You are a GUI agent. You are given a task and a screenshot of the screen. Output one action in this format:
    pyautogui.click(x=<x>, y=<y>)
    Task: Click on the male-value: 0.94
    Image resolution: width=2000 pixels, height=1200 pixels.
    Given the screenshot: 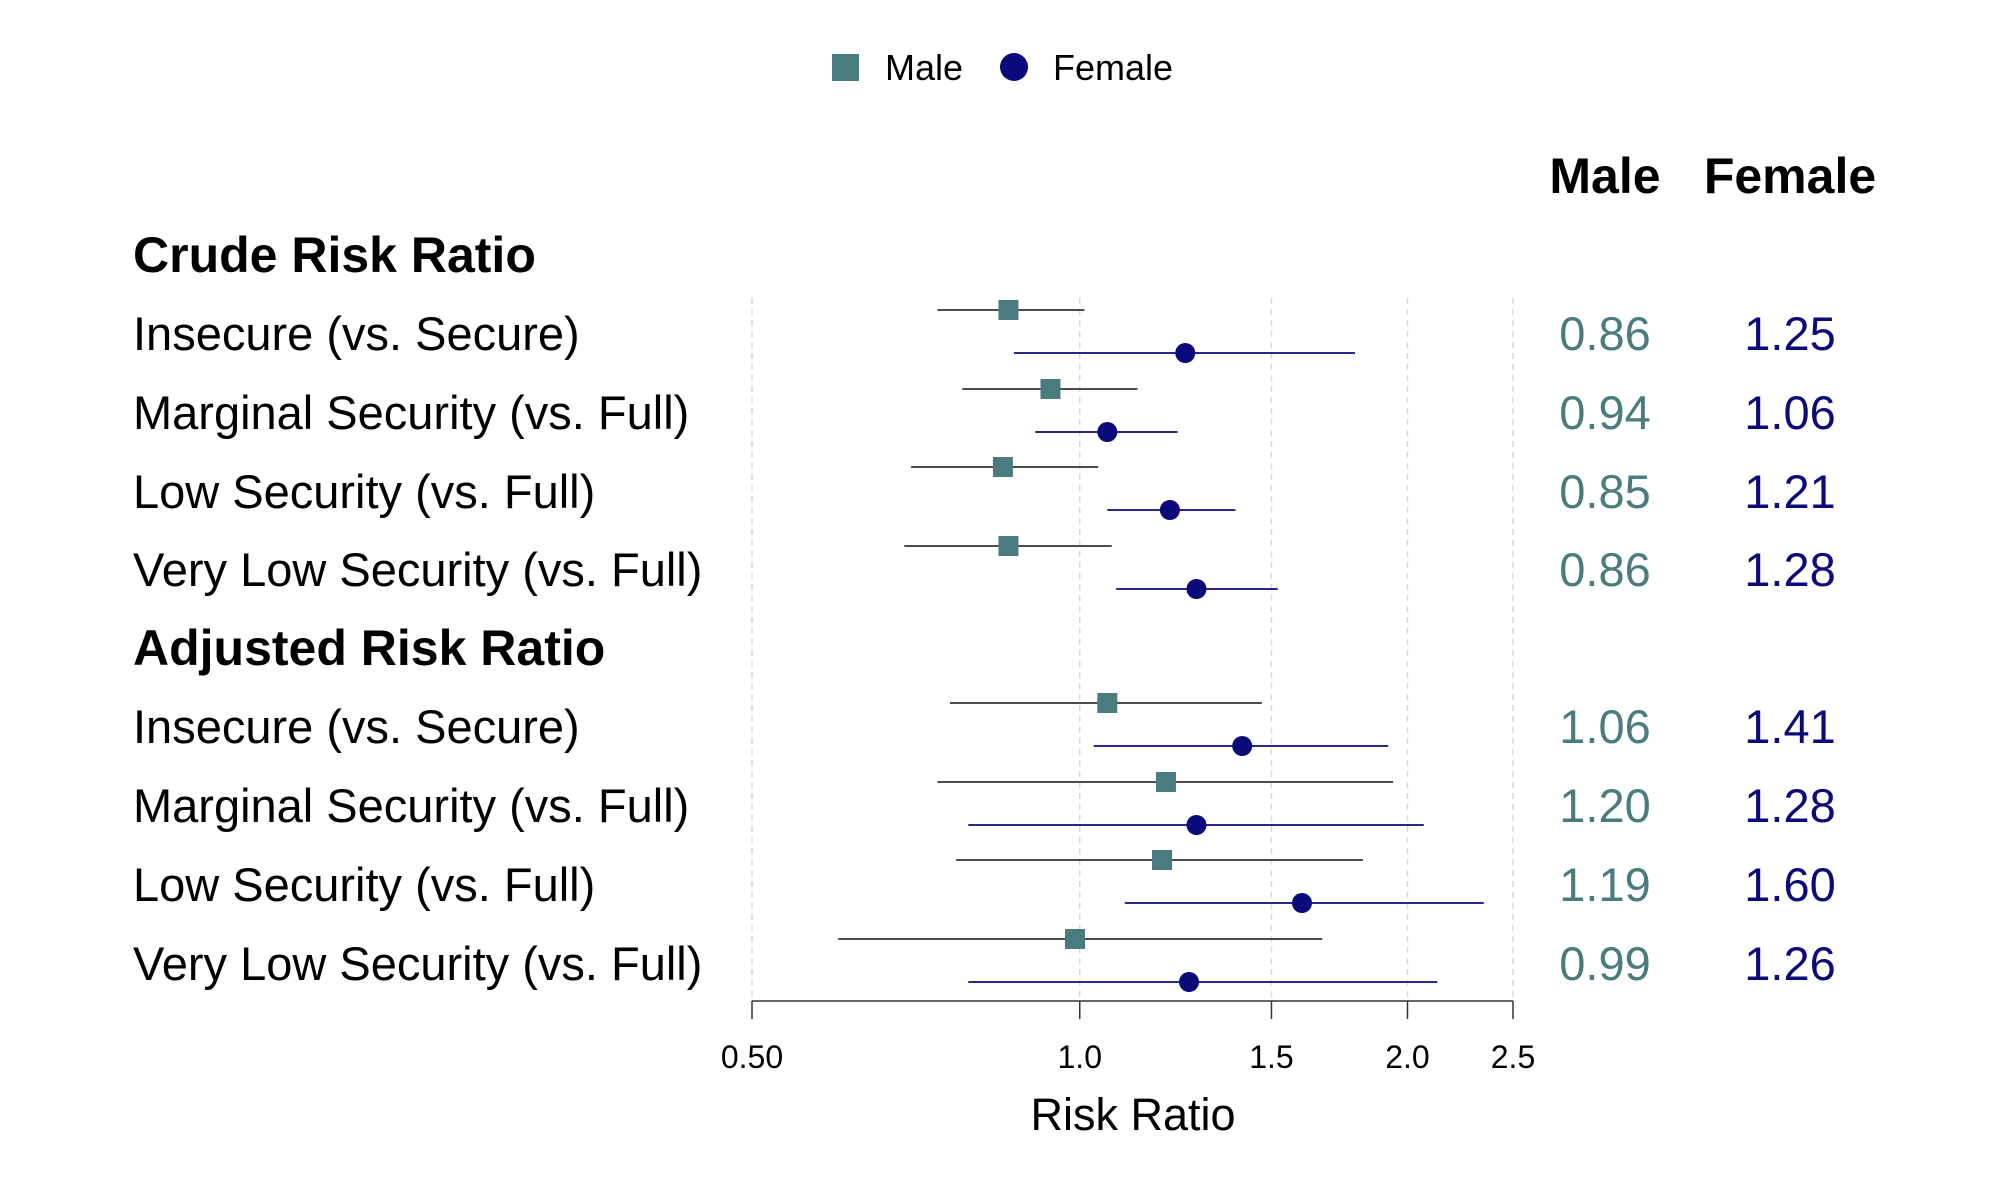 What is the action you would take?
    pyautogui.click(x=1604, y=412)
    